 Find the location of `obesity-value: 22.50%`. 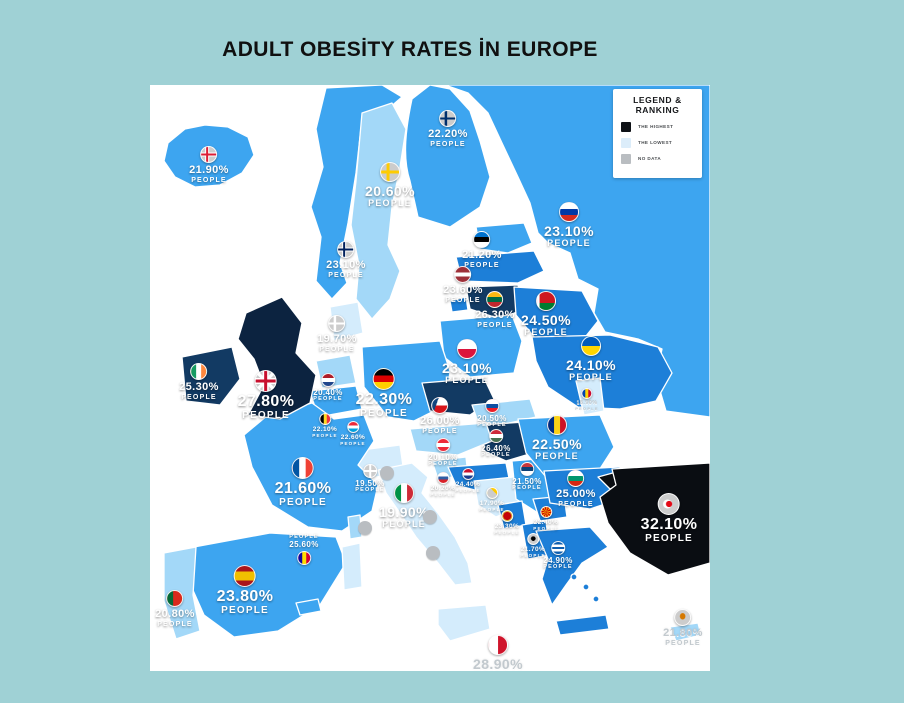

obesity-value: 22.50% is located at coordinates (557, 444).